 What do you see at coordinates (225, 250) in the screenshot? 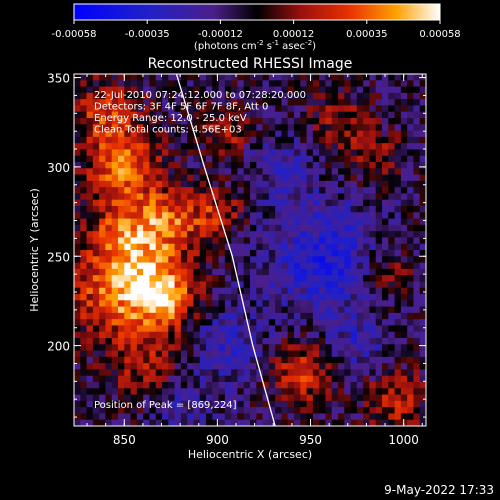
I see `solar-limb-line` at bounding box center [225, 250].